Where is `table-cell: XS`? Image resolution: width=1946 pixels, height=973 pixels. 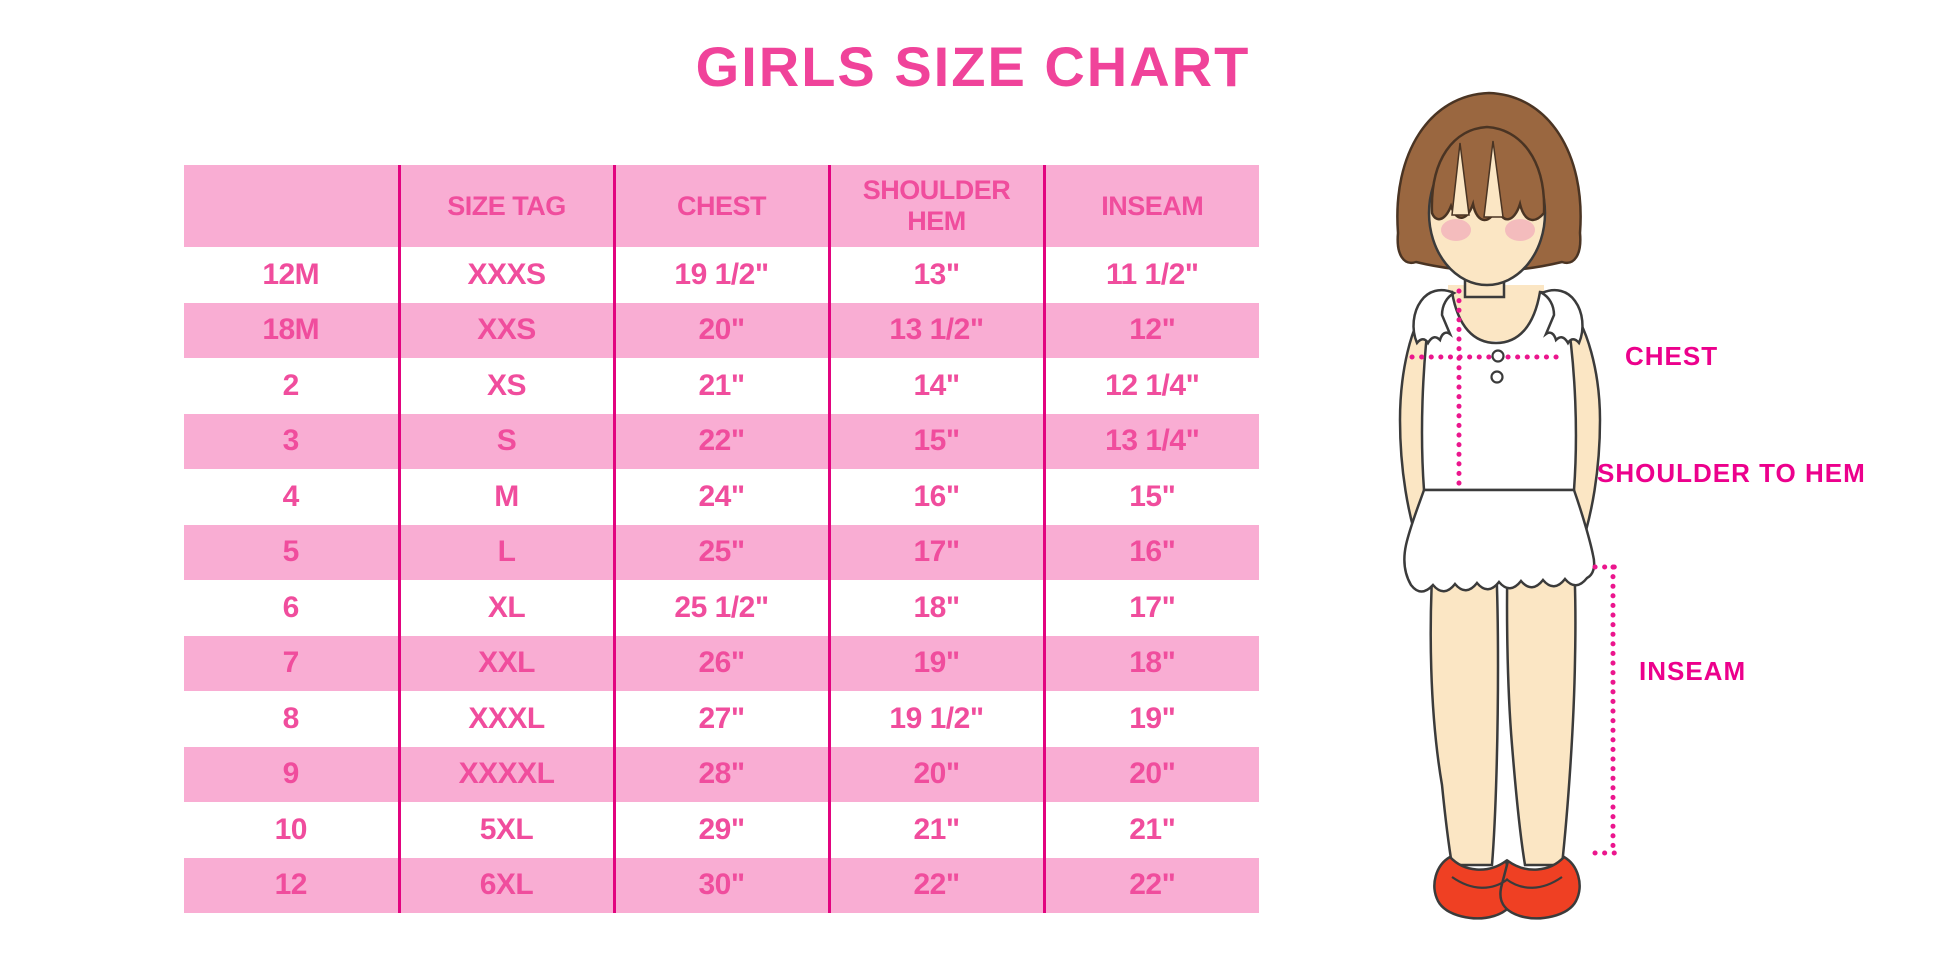
table-cell: XS is located at coordinates (505, 386).